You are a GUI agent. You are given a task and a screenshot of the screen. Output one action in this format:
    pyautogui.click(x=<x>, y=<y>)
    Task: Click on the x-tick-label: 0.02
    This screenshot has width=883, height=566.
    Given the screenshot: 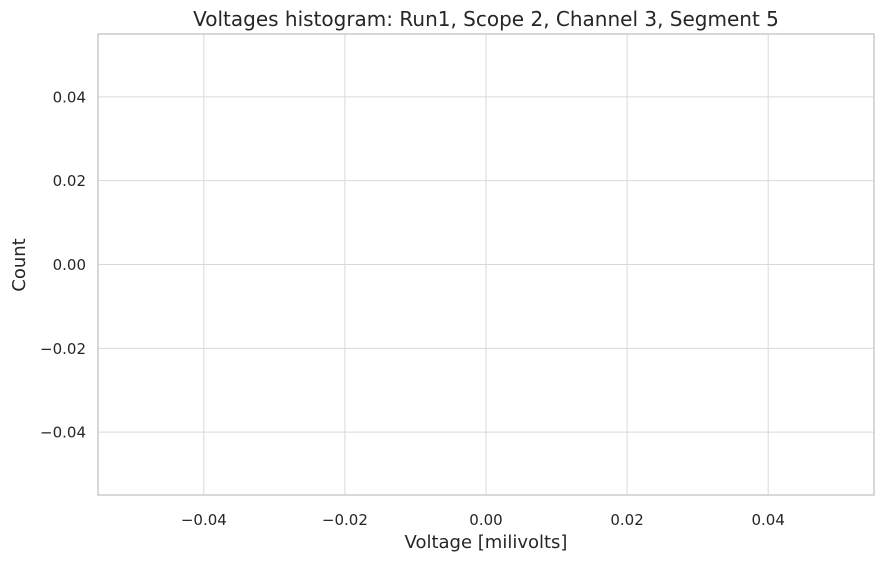 What is the action you would take?
    pyautogui.click(x=626, y=520)
    